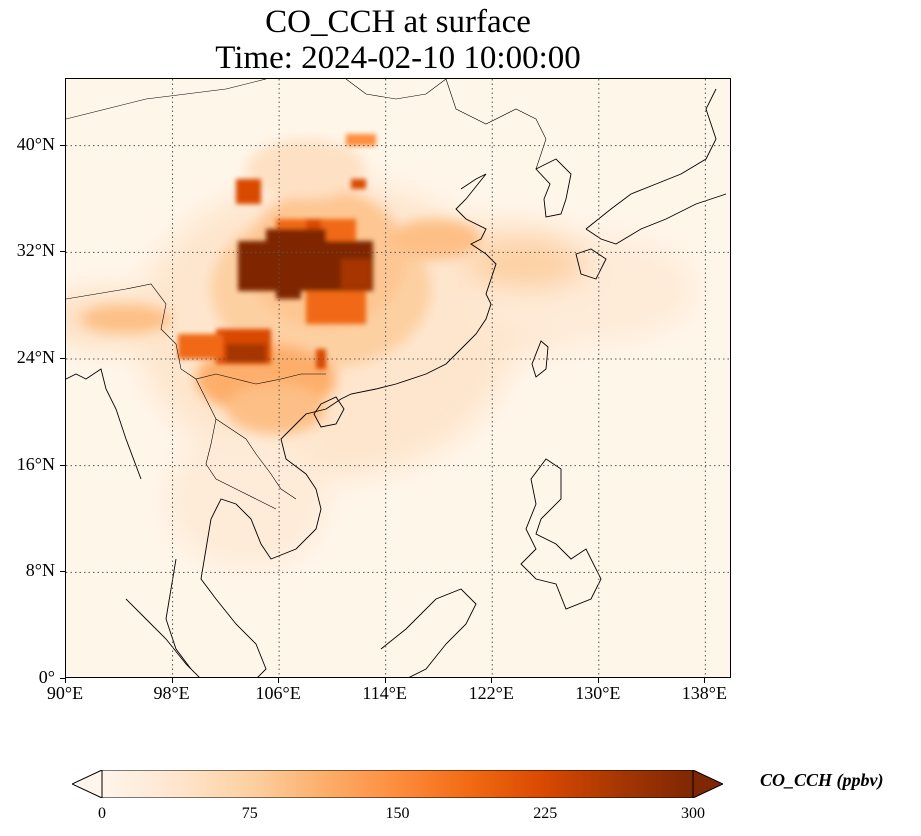 The height and width of the screenshot is (836, 921). Describe the element at coordinates (35, 143) in the screenshot. I see `lat-tick-label: 40°N` at that location.